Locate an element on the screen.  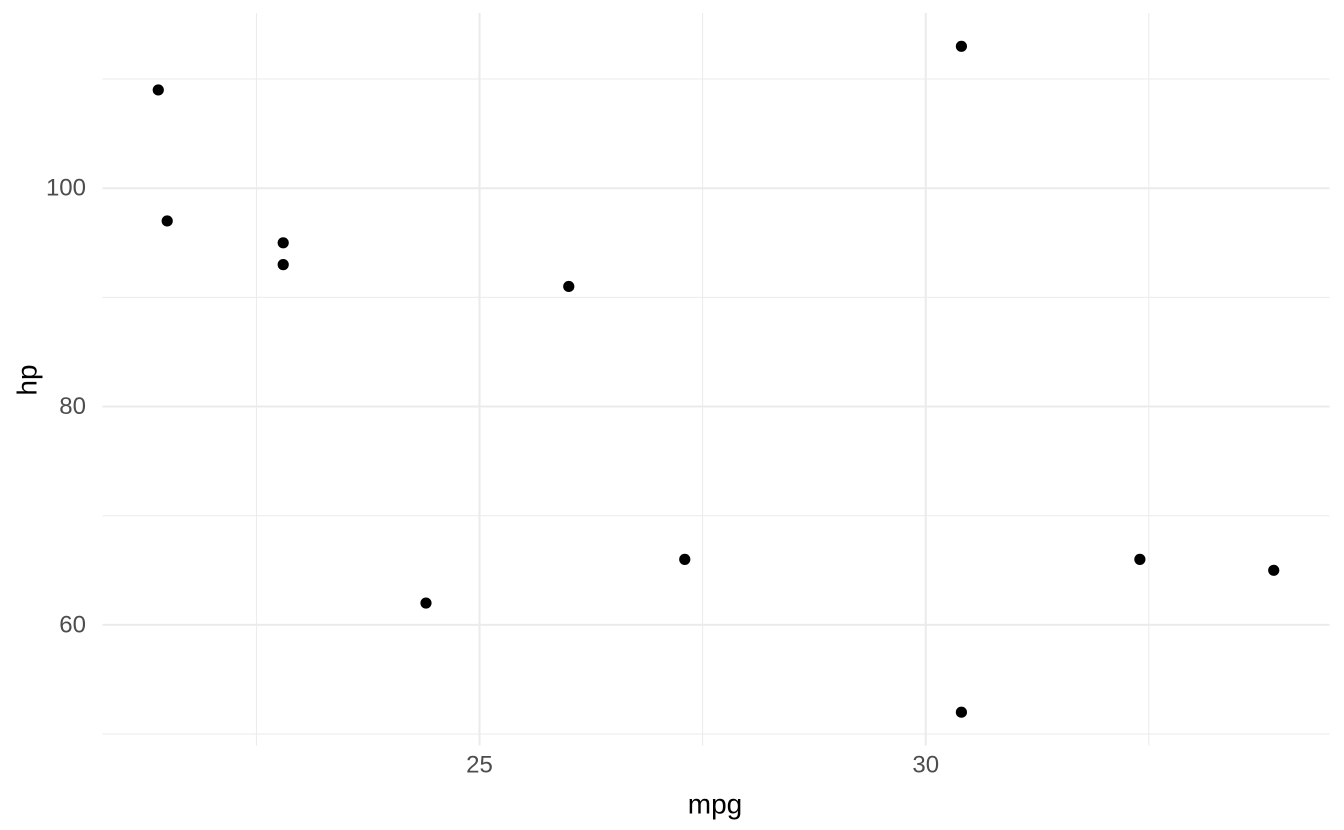
y-tick-label: 100 is located at coordinates (66, 188).